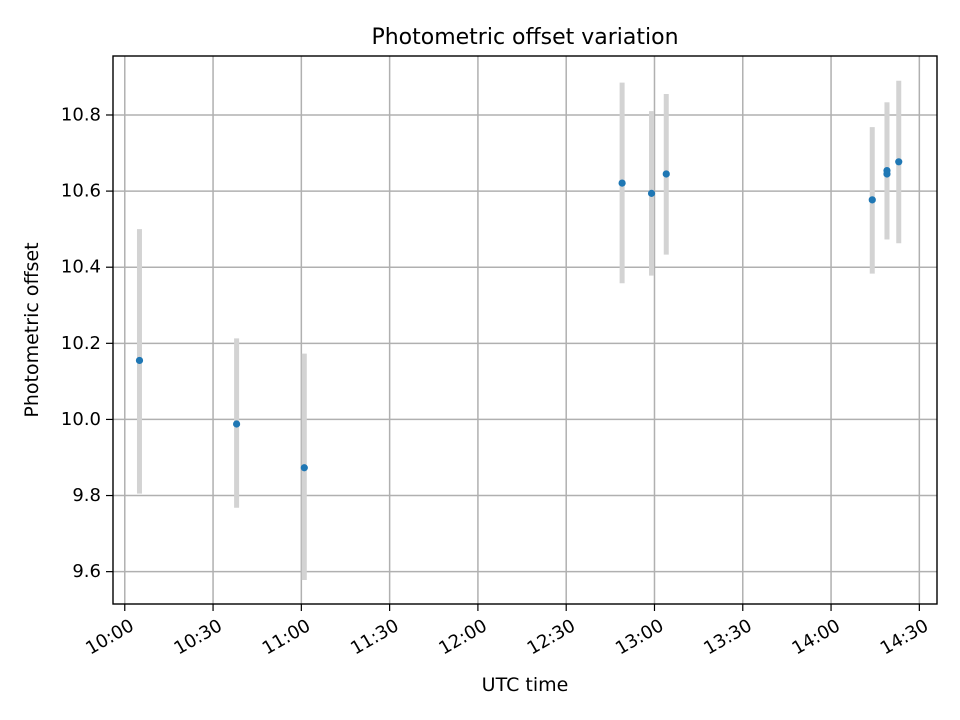 This screenshot has width=960, height=720. I want to click on y-axis-label: Photometric offset, so click(32, 329).